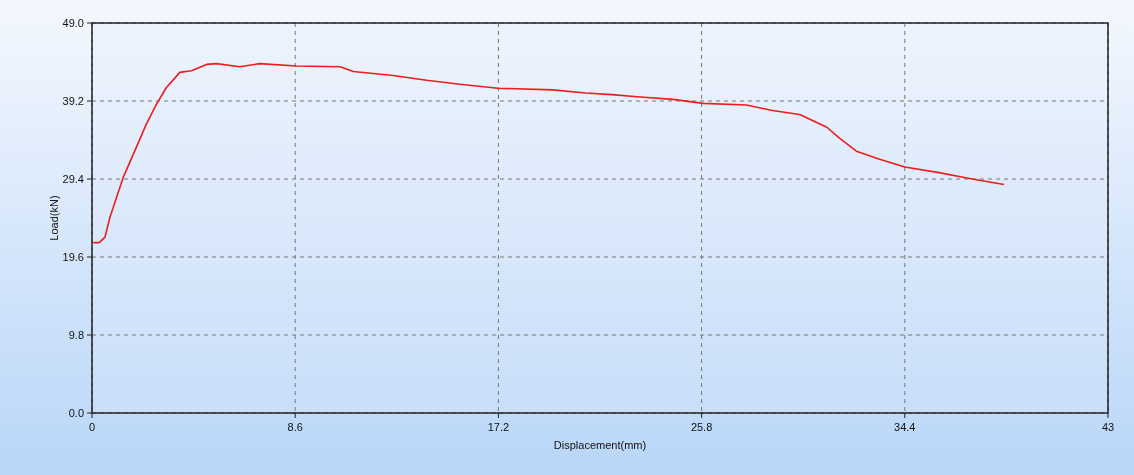  I want to click on x-tick-label: 43, so click(1108, 427).